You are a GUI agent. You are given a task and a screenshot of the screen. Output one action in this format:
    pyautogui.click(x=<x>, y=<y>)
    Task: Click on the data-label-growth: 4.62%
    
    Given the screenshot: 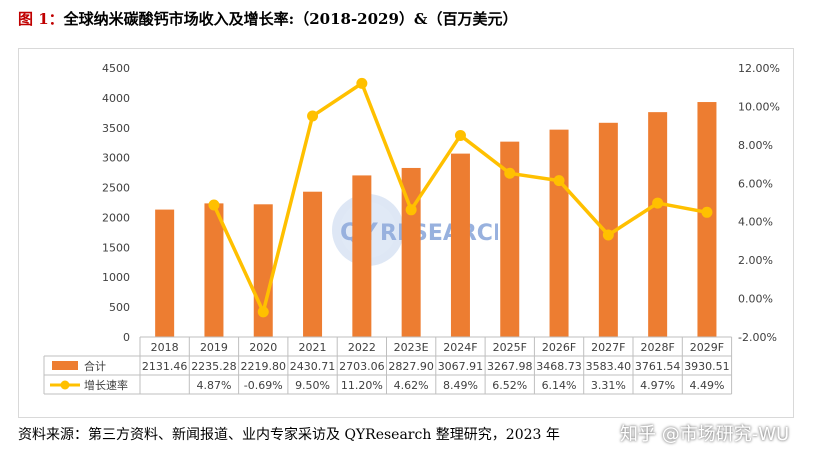 What is the action you would take?
    pyautogui.click(x=411, y=385)
    